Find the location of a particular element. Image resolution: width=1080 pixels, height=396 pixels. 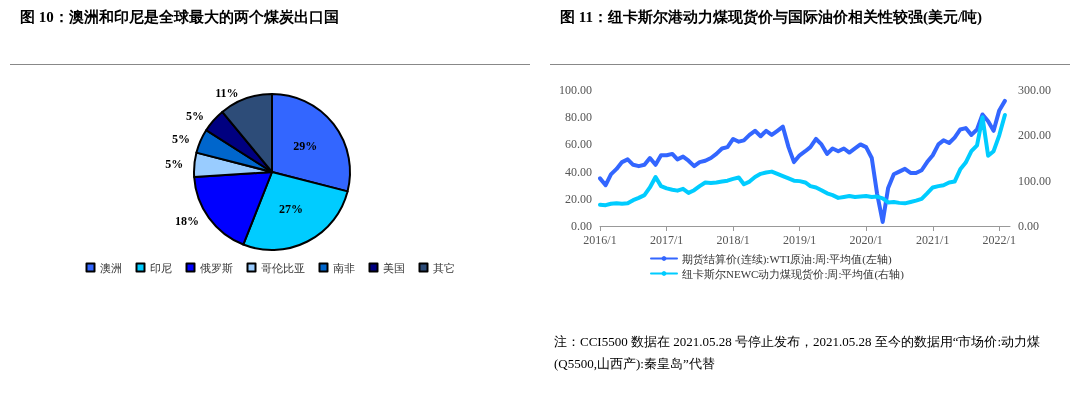

legend-label: 南非 is located at coordinates (343, 267).